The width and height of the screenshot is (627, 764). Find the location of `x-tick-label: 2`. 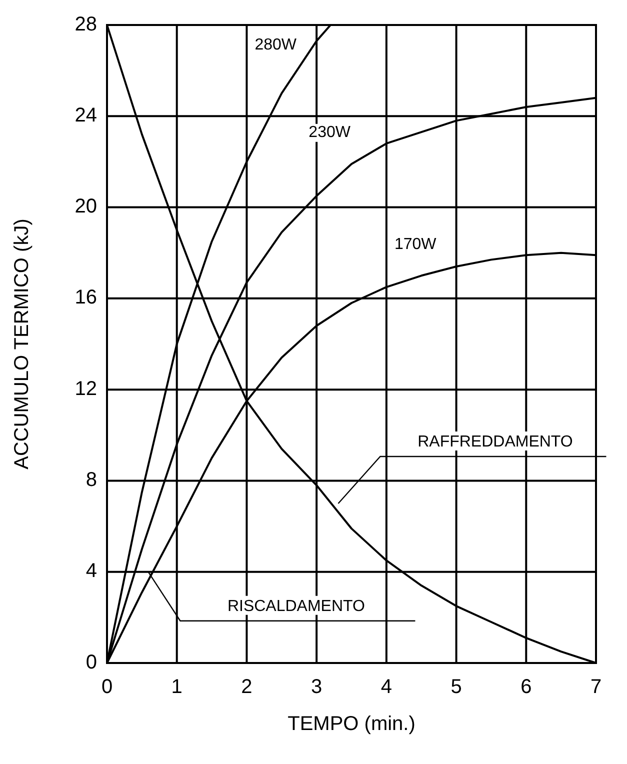

x-tick-label: 2 is located at coordinates (246, 687).